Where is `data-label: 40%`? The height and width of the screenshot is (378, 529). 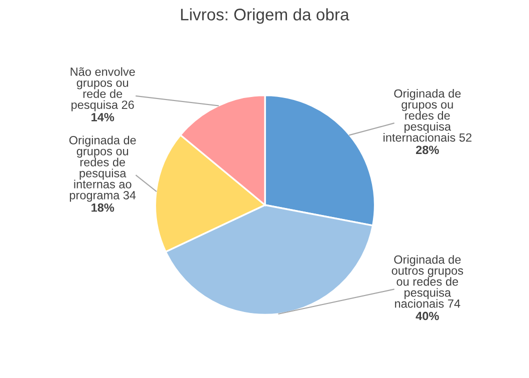
data-label: 40% is located at coordinates (427, 316).